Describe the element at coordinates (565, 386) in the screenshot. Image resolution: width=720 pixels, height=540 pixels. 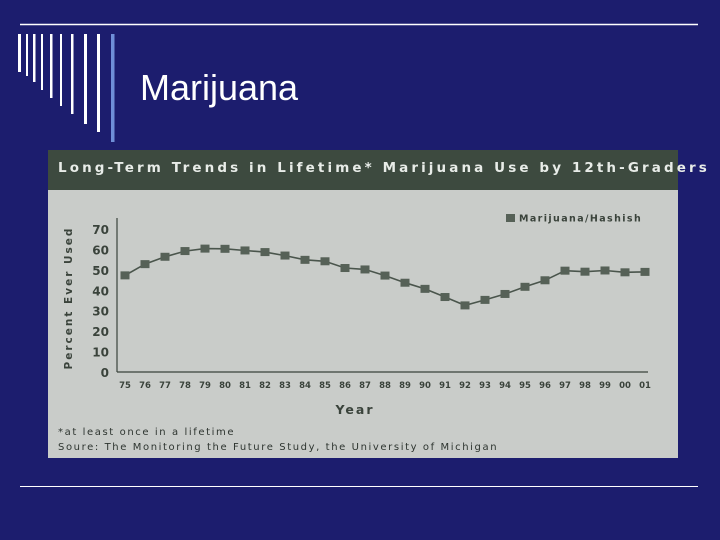
I see `x-tick-label: 97` at that location.